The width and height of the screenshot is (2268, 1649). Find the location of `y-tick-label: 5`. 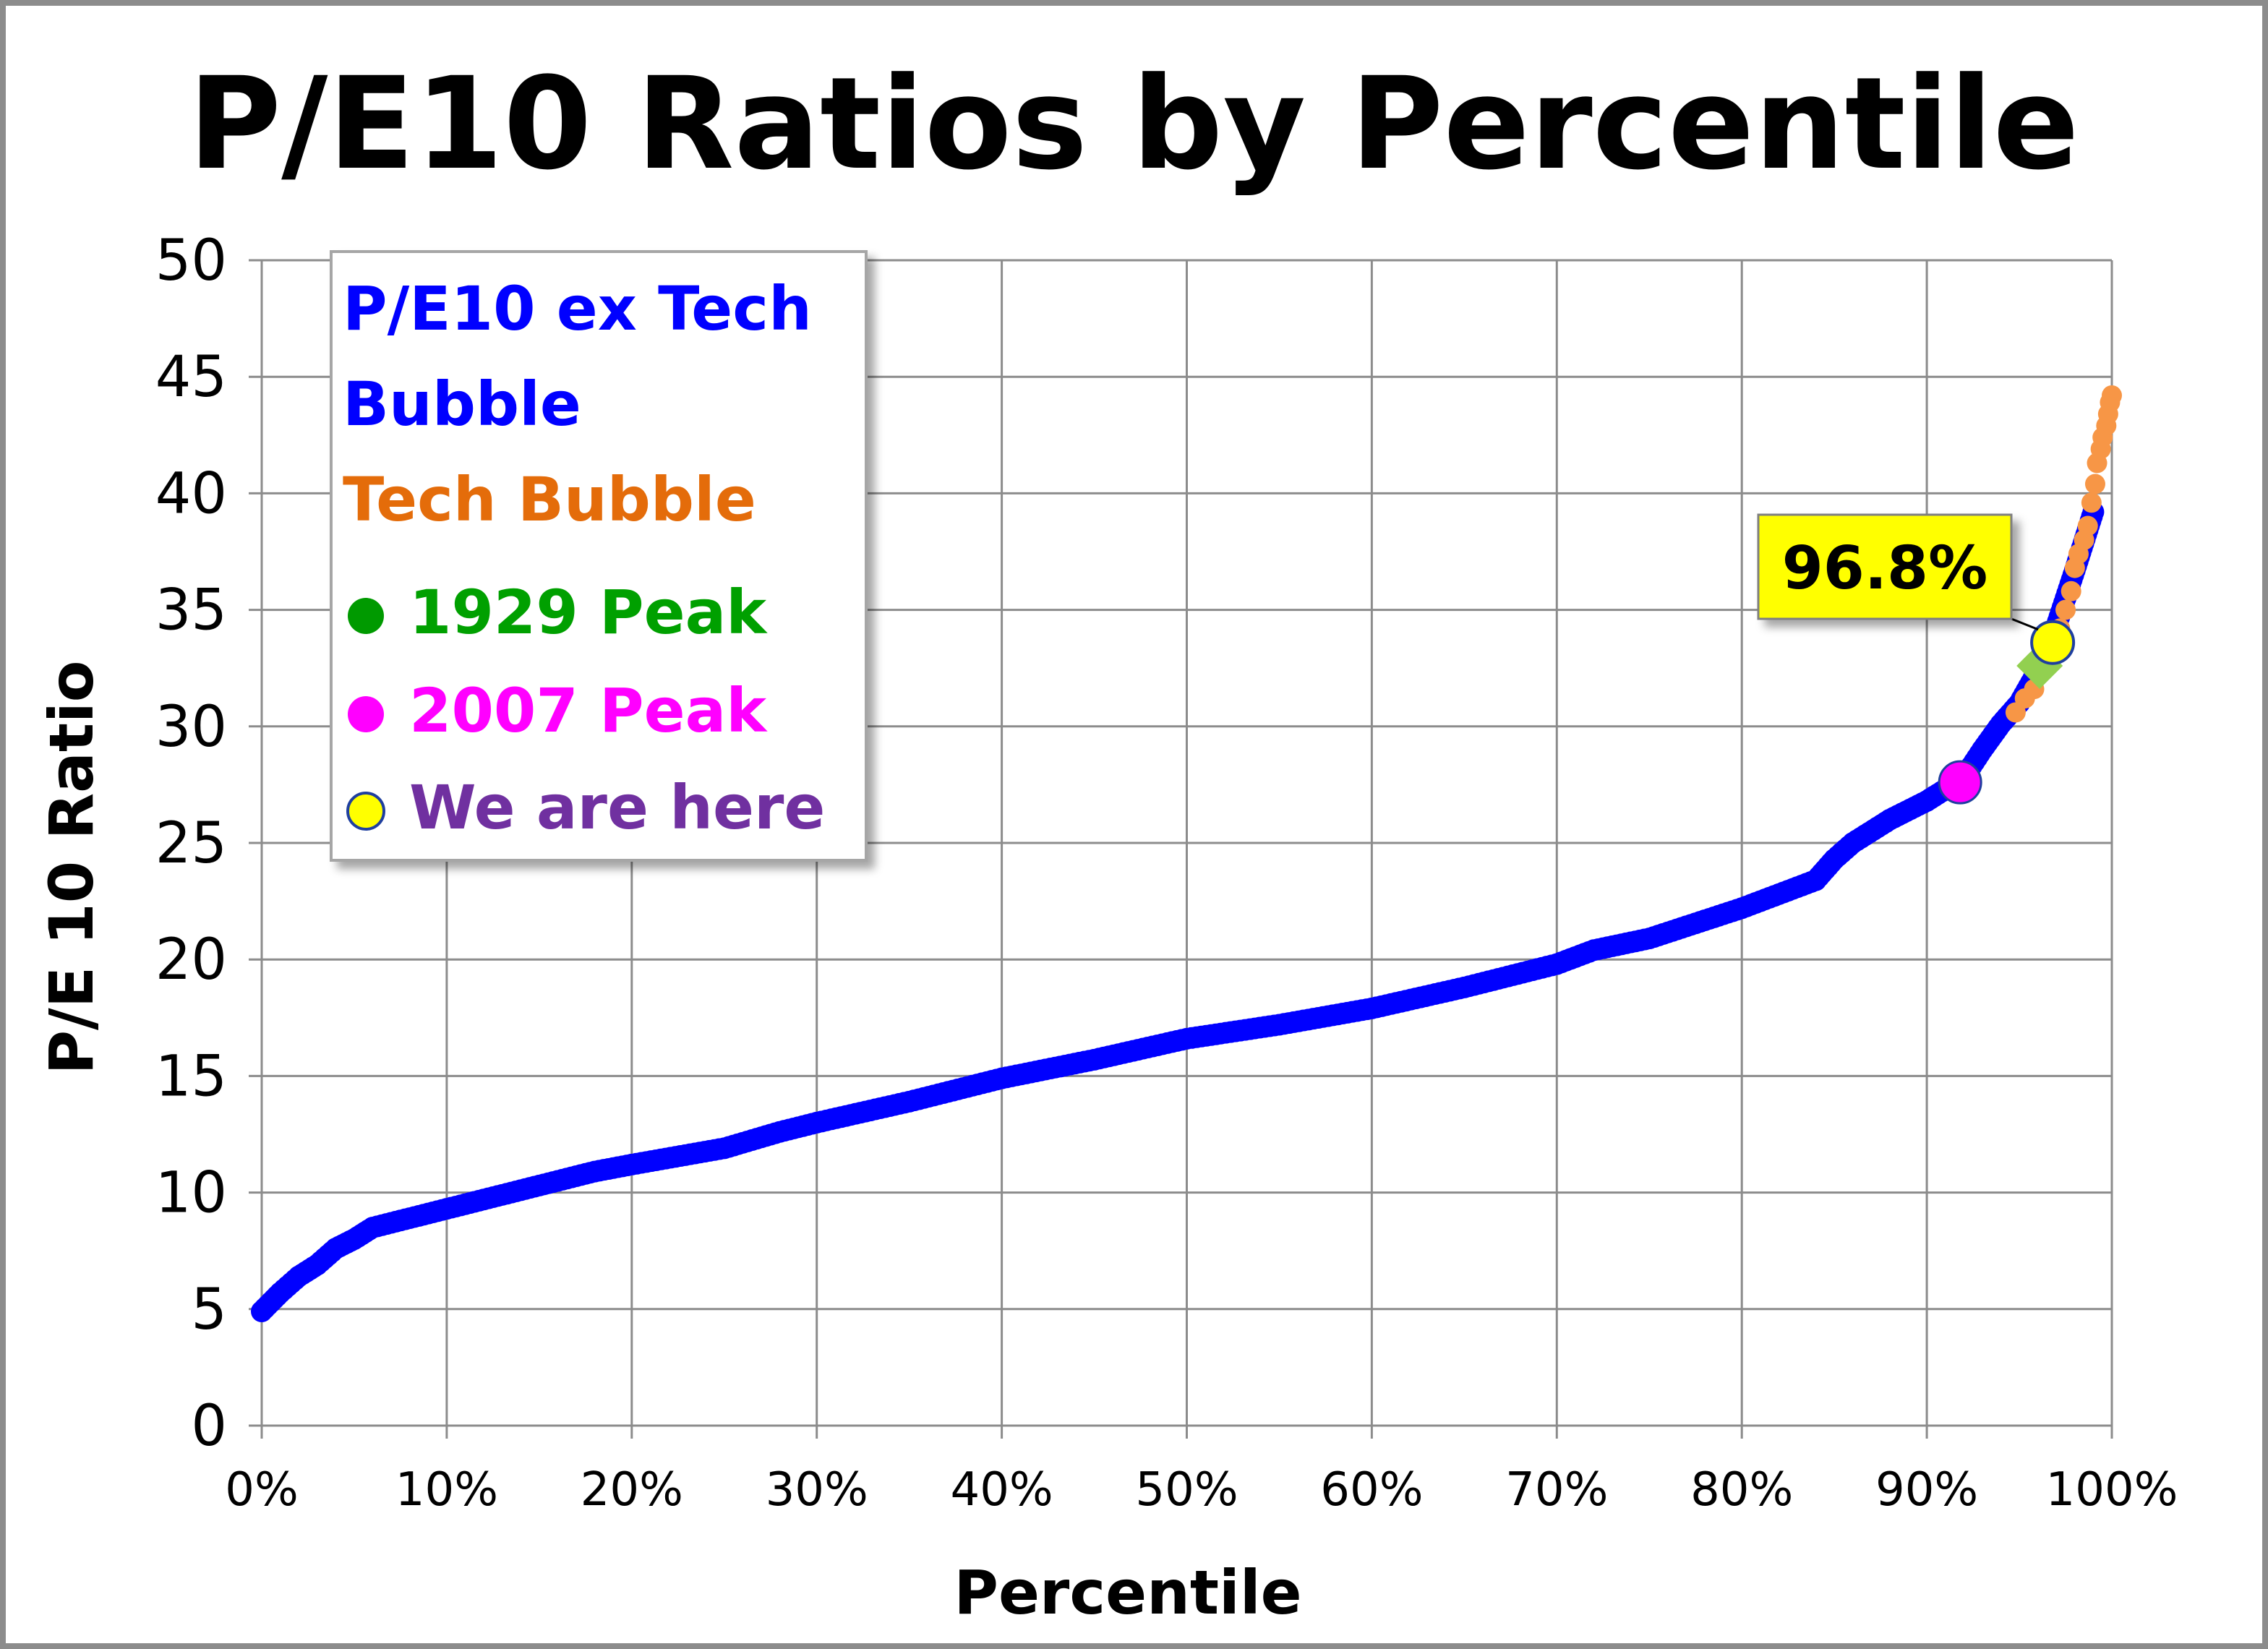

y-tick-label: 5 is located at coordinates (209, 1309).